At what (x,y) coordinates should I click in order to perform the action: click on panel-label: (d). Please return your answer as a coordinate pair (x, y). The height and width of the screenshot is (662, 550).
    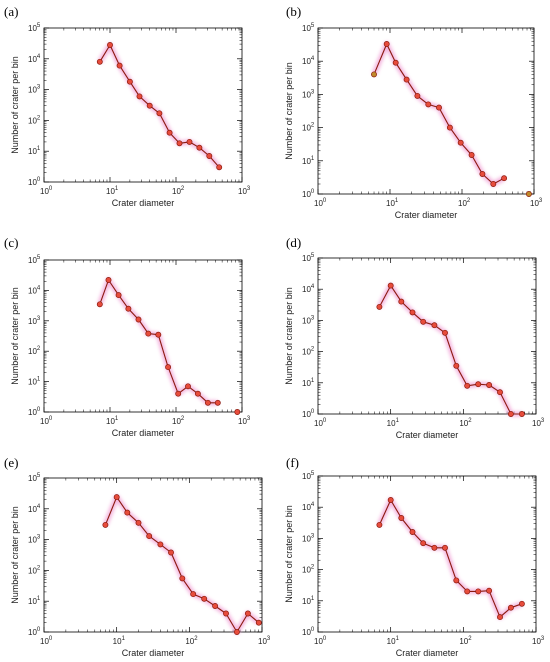
    Looking at the image, I should click on (293, 242).